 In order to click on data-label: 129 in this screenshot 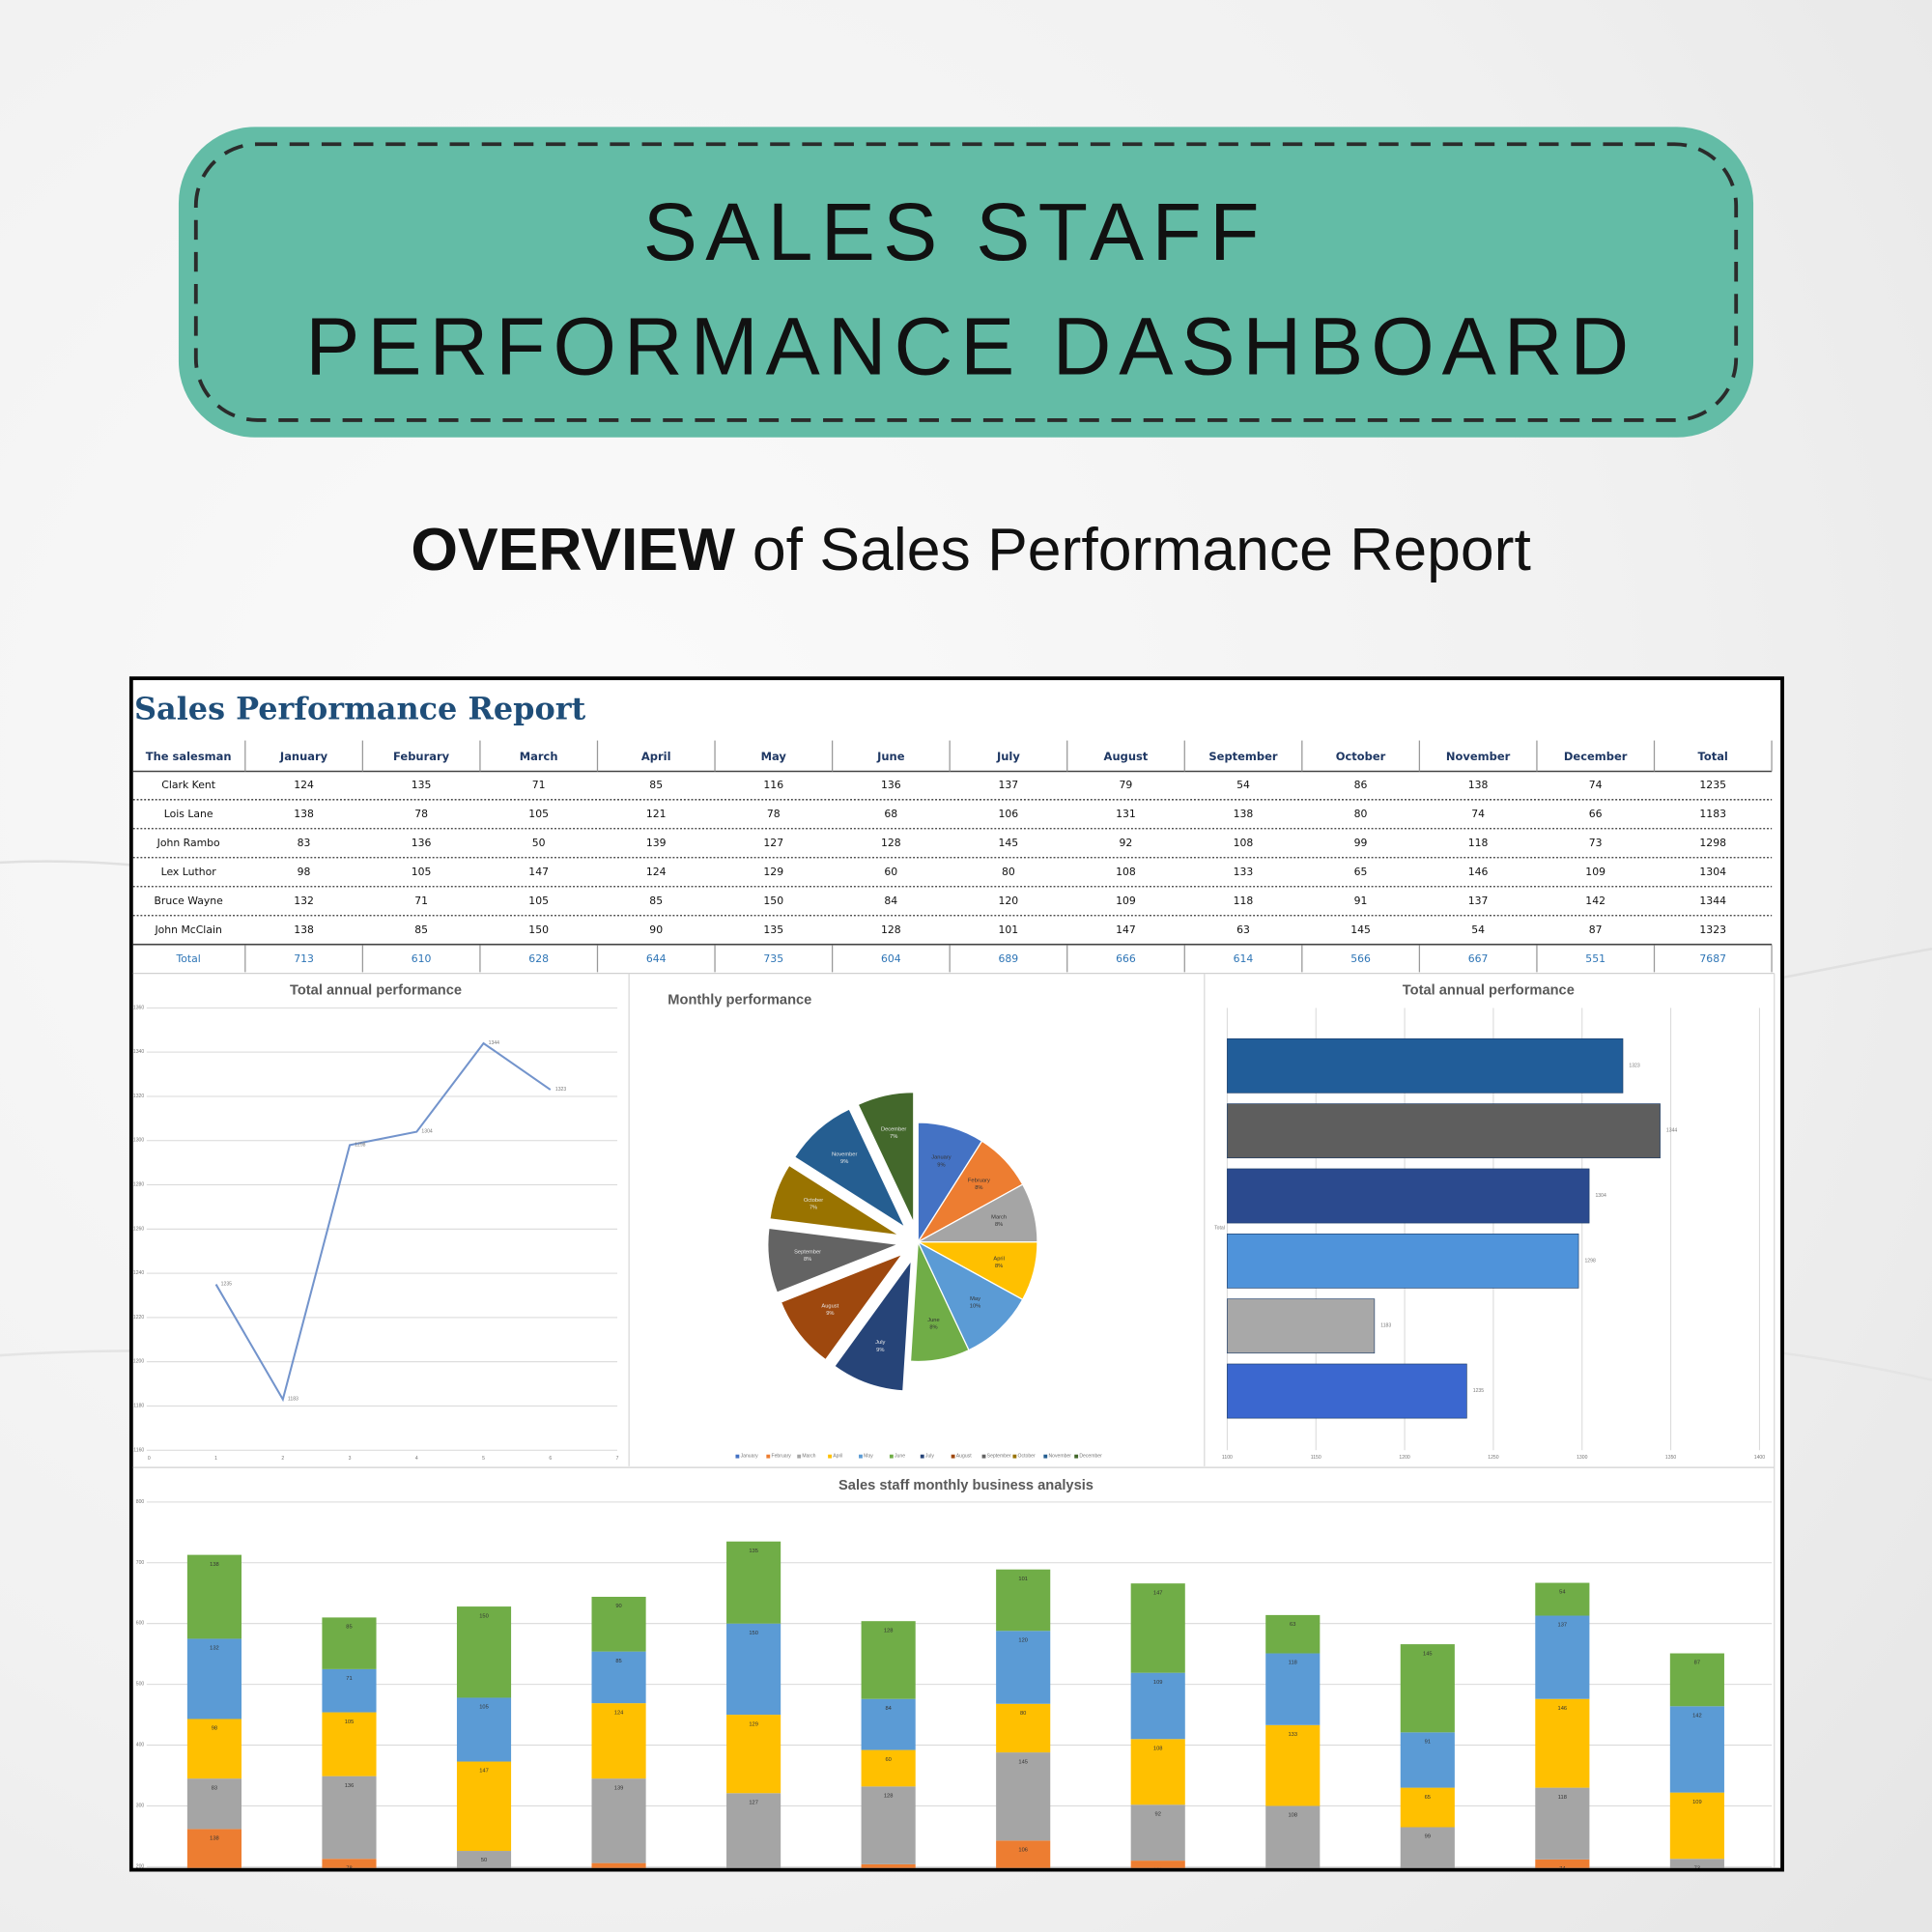, I will do `click(753, 1724)`.